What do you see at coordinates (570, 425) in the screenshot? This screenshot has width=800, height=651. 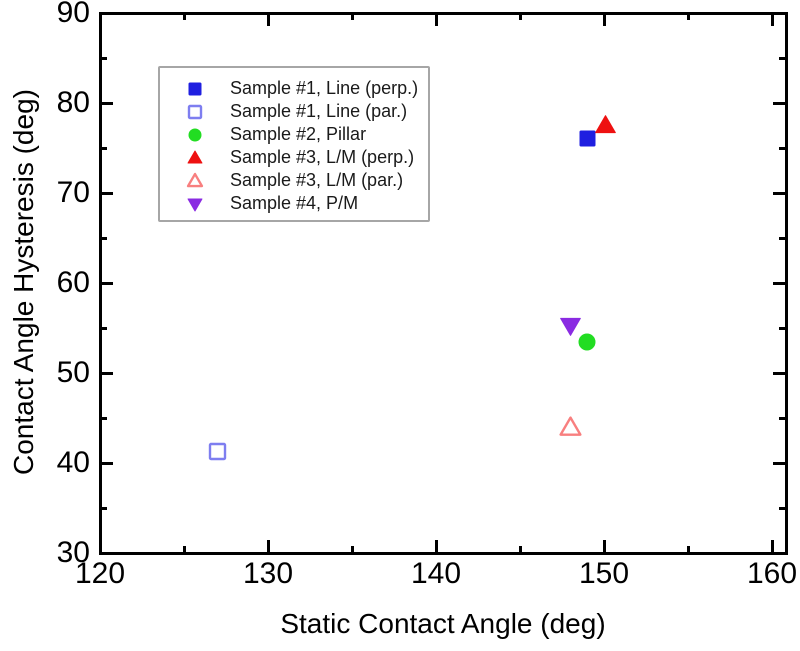 I see `data-point-sample-3-l-m-par` at bounding box center [570, 425].